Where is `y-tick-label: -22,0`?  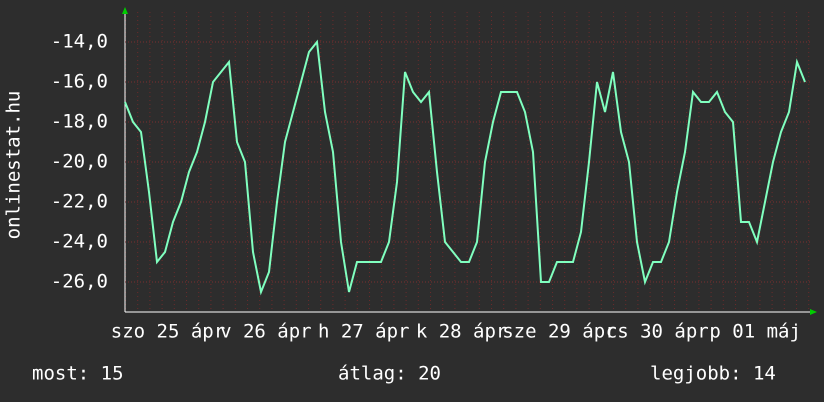 y-tick-label: -22,0 is located at coordinates (79, 202).